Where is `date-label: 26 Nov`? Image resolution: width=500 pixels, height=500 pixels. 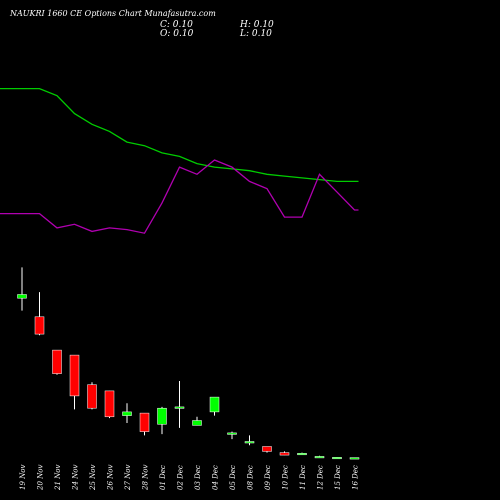
date-label: 26 Nov is located at coordinates (111, 478).